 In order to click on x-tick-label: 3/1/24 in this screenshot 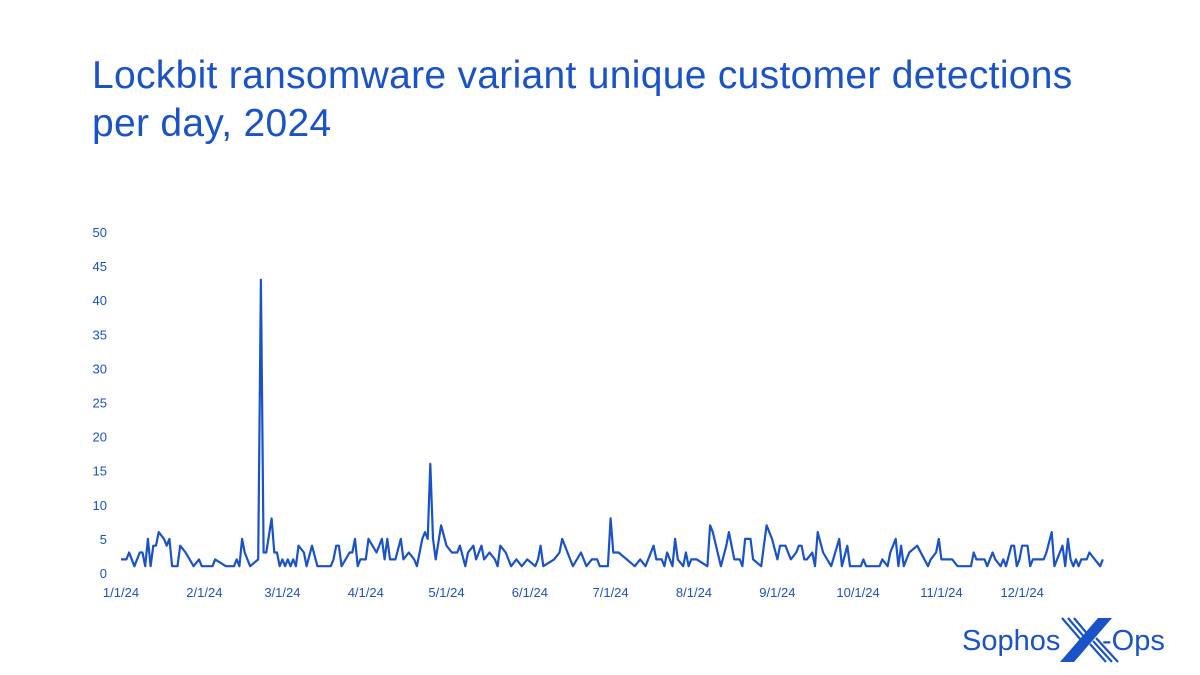, I will do `click(282, 592)`.